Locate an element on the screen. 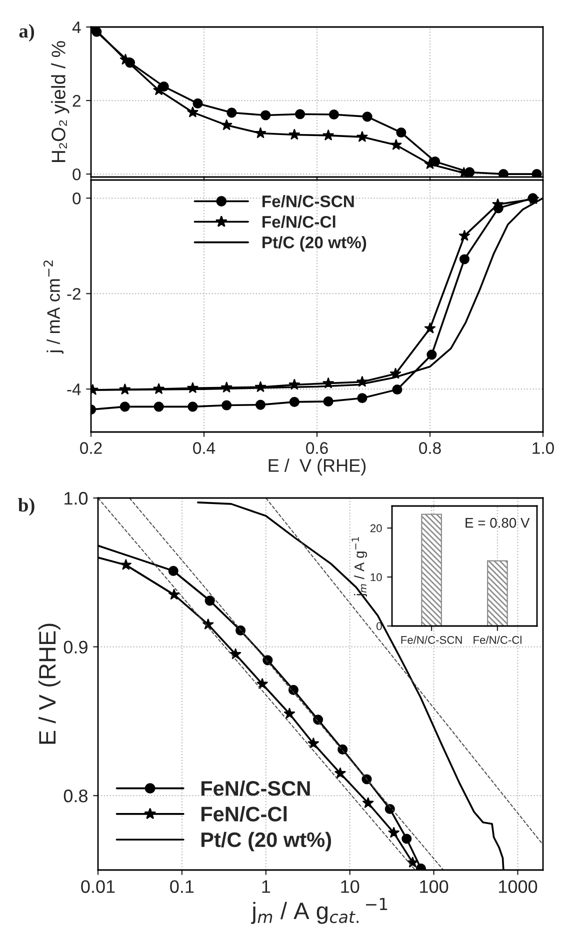 The width and height of the screenshot is (562, 941). x-tick-label: 0.6 is located at coordinates (317, 448).